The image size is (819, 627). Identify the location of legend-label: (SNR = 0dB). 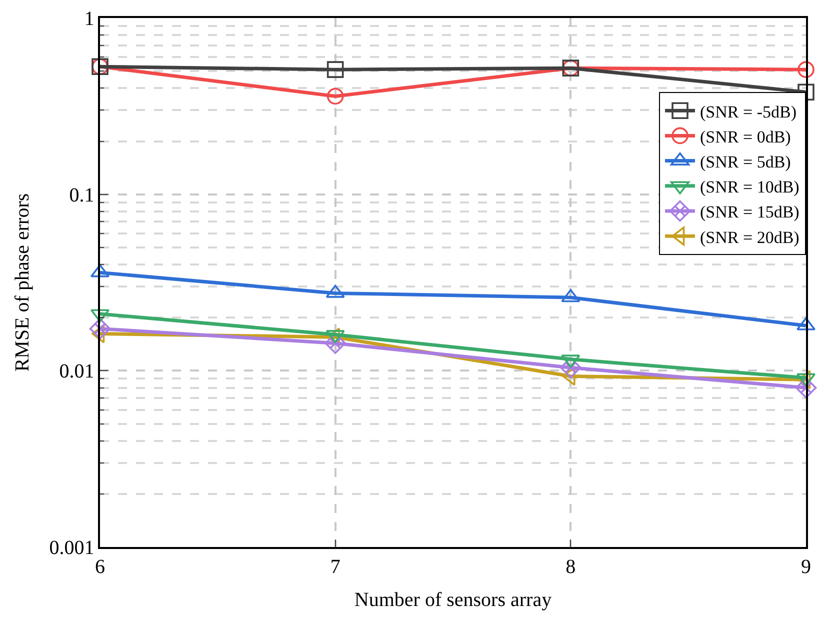
(745, 136).